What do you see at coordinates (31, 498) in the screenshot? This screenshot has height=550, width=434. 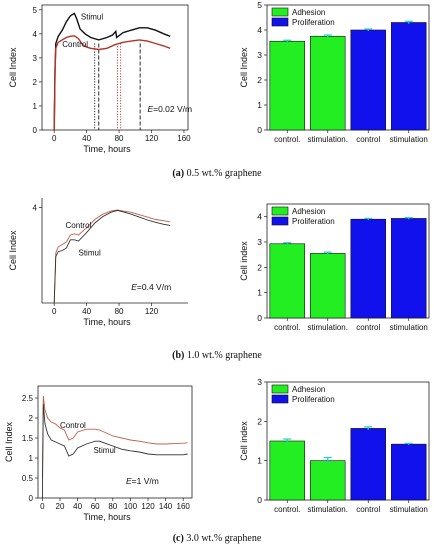 I see `line-c-ytick-label-0: 0` at bounding box center [31, 498].